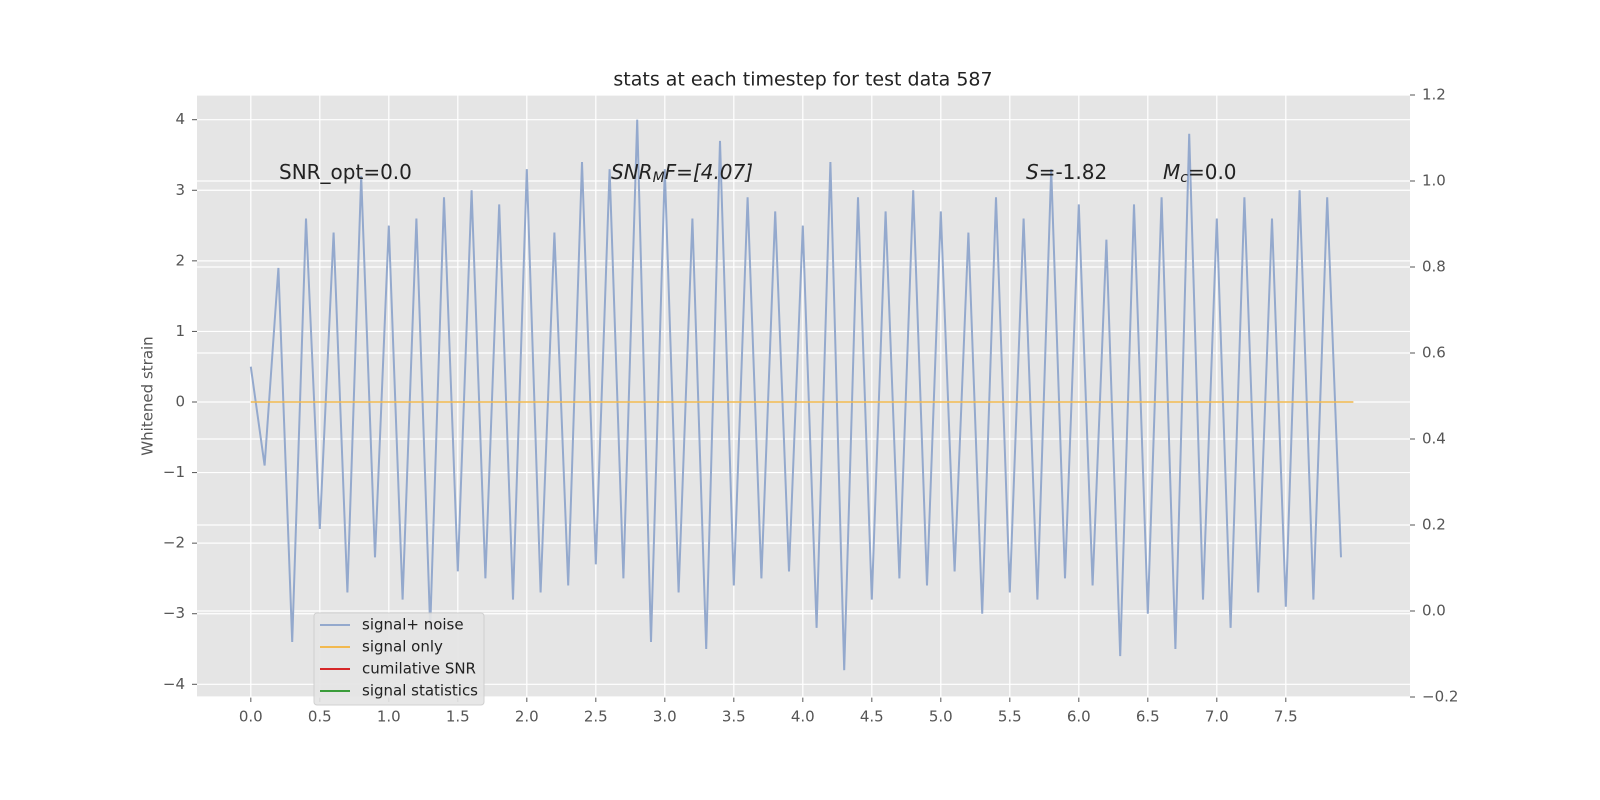 The height and width of the screenshot is (800, 1600). I want to click on annotation-part: SNR, so click(632, 172).